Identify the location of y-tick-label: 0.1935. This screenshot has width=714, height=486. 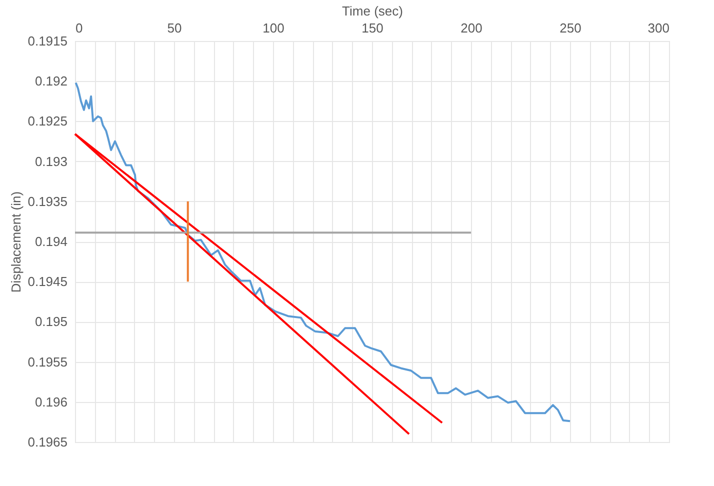
(48, 201).